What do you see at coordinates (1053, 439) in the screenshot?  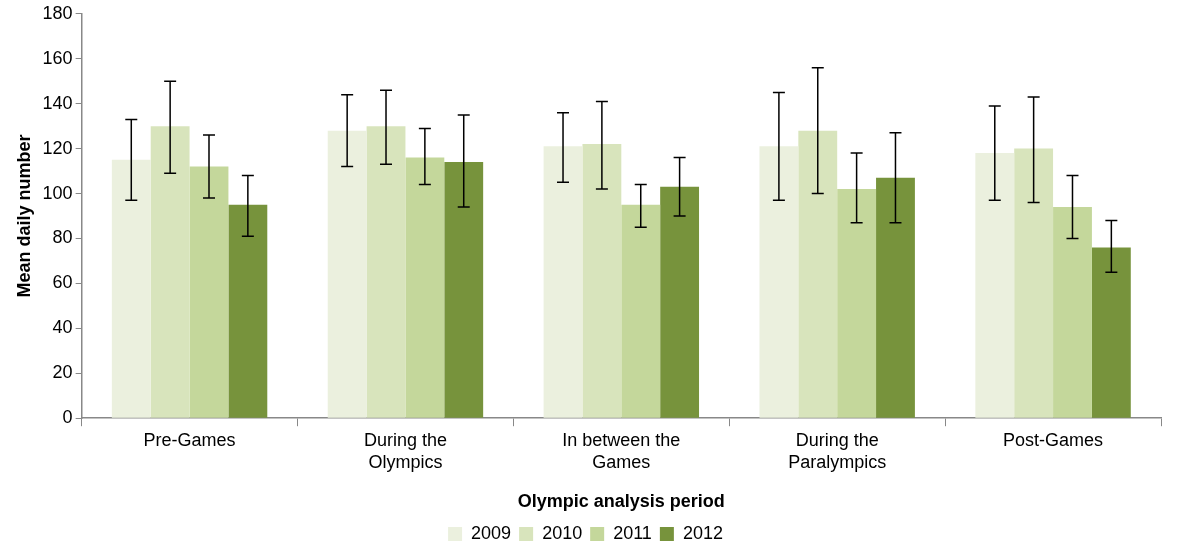 I see `x-tick-label: Post-Games` at bounding box center [1053, 439].